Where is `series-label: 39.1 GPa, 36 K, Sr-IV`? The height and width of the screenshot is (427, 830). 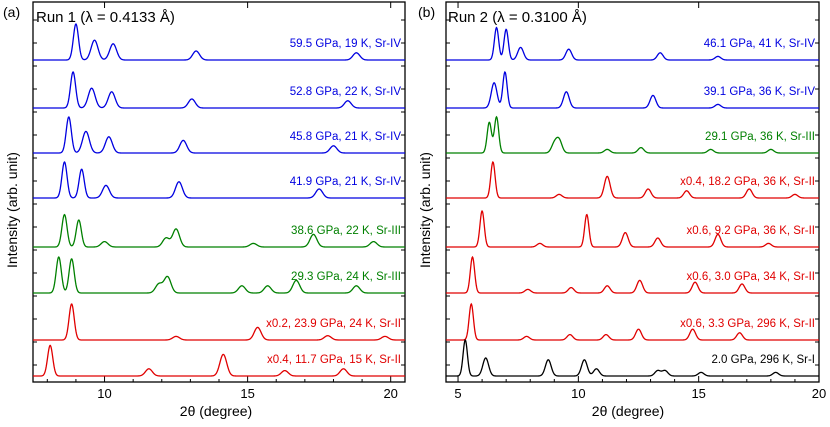 series-label: 39.1 GPa, 36 K, Sr-IV is located at coordinates (760, 92).